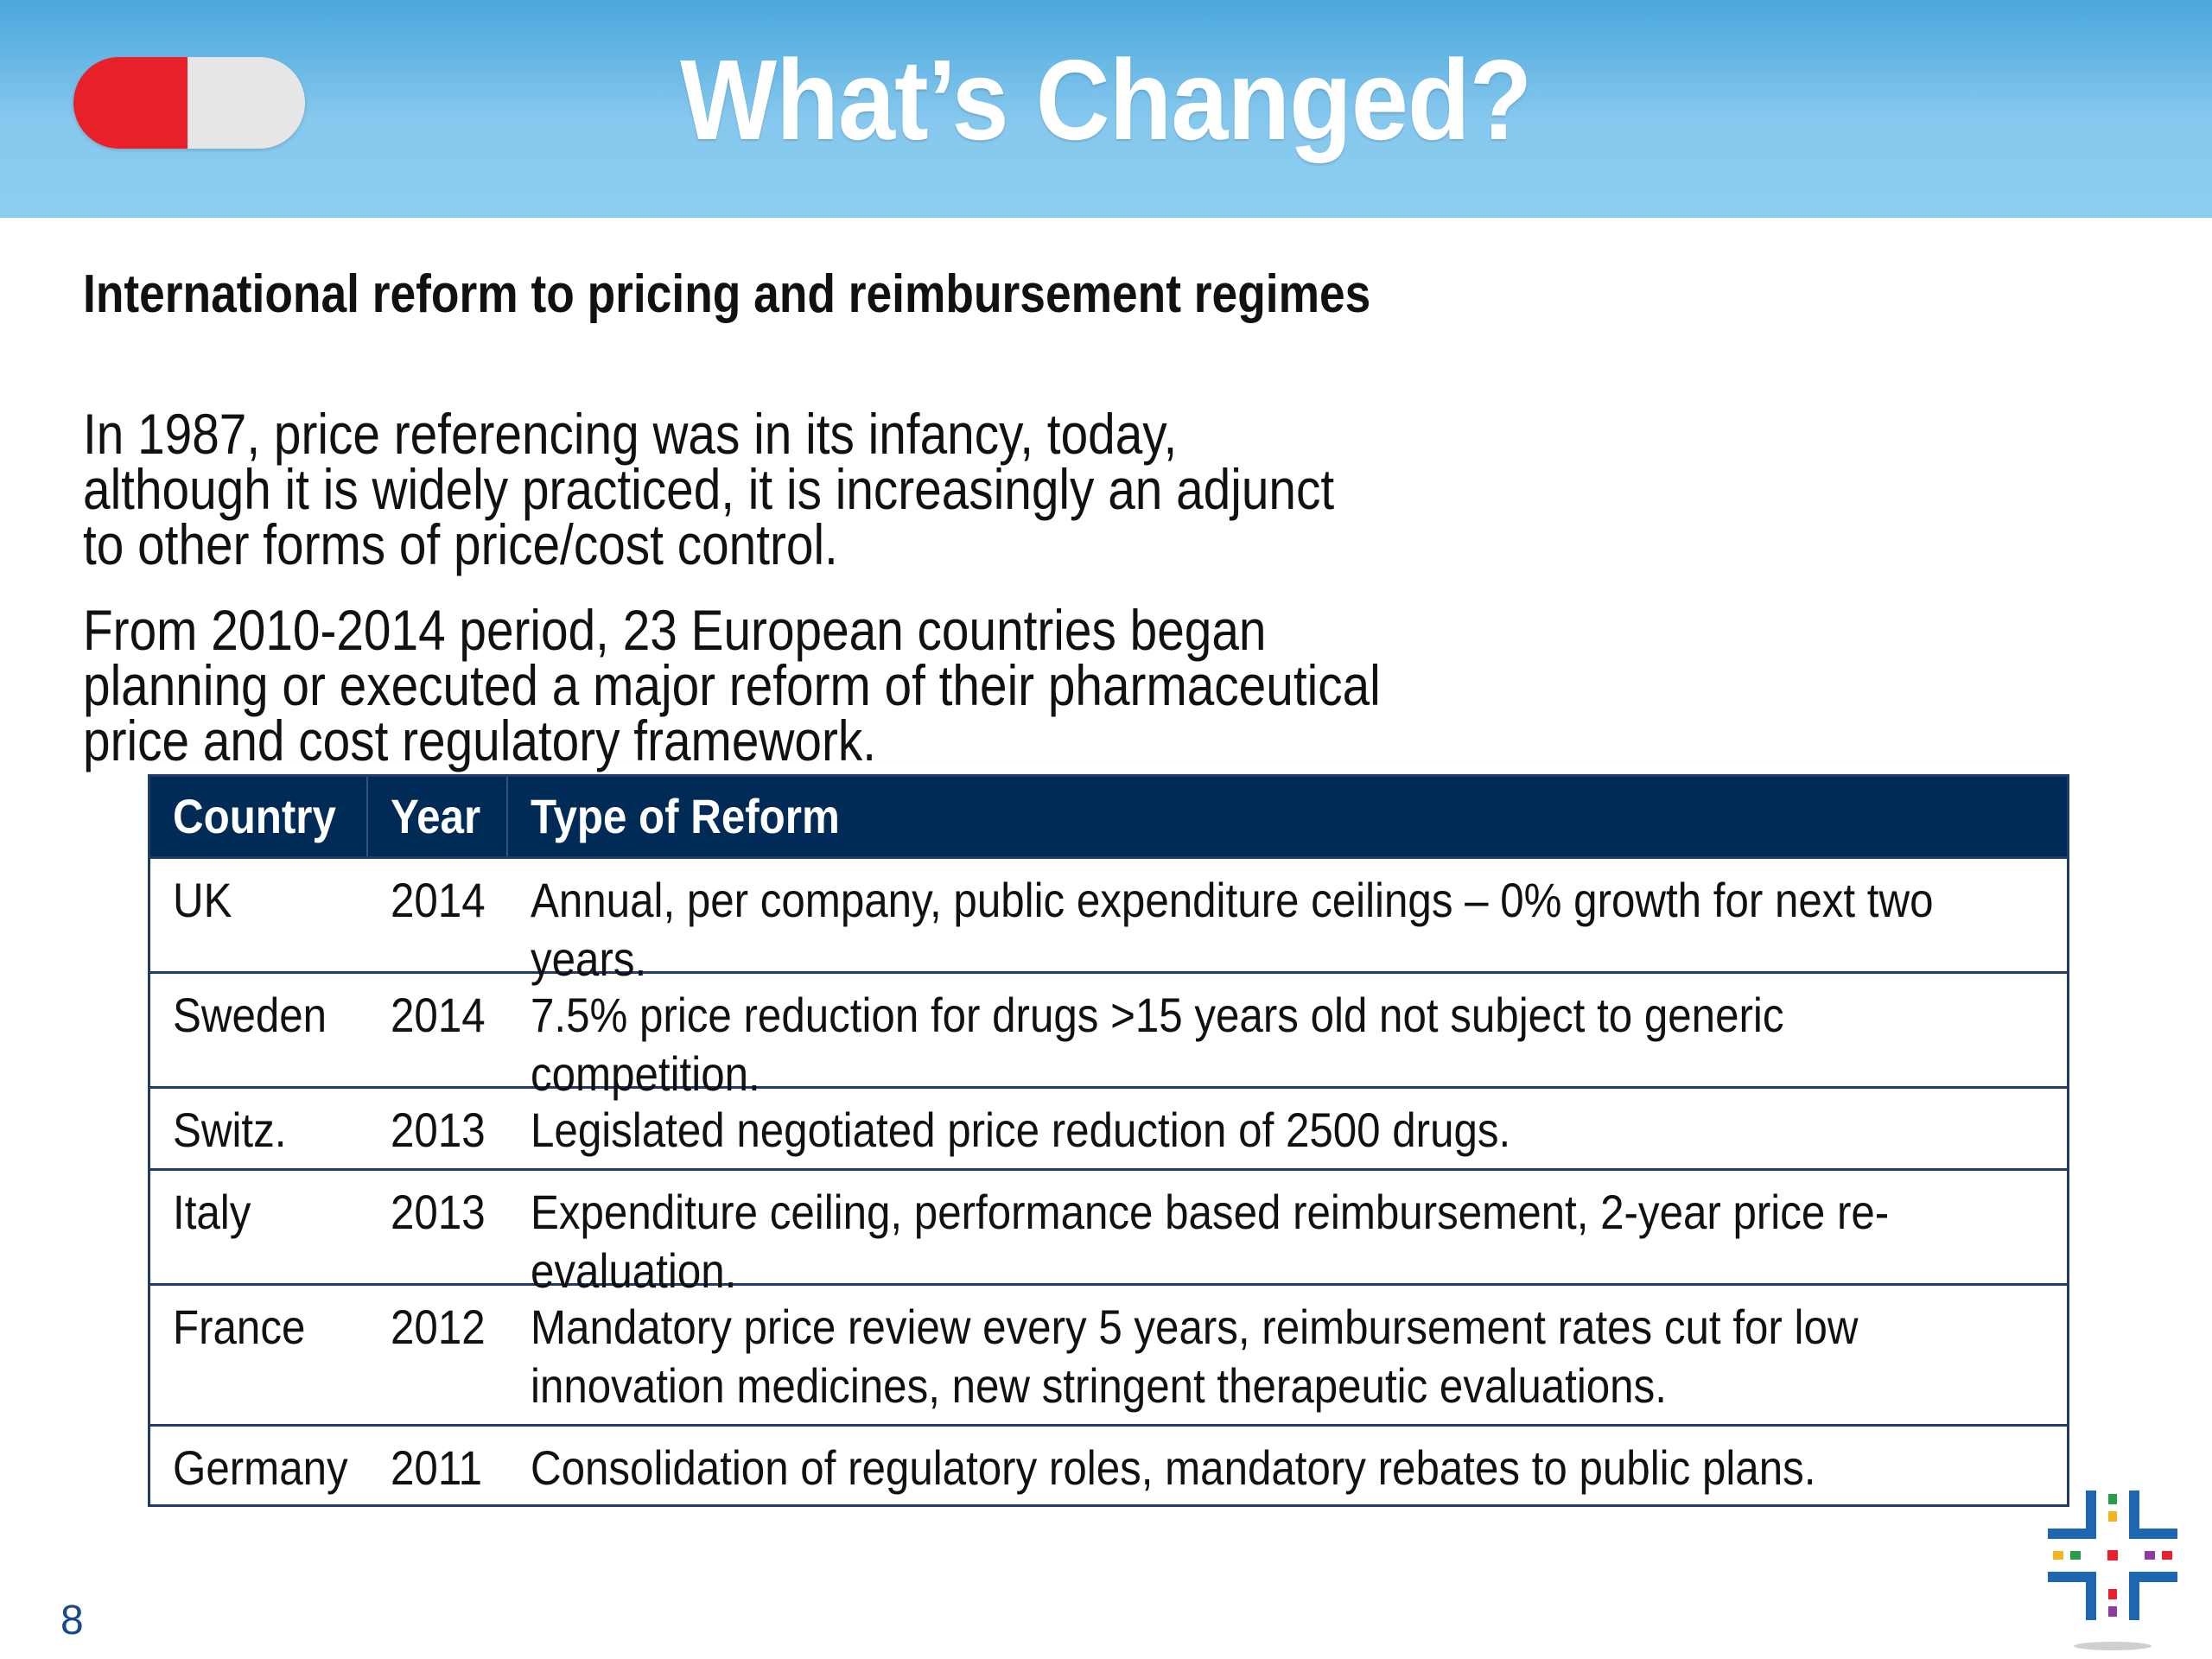 The height and width of the screenshot is (1659, 2212). What do you see at coordinates (2112, 1570) in the screenshot?
I see `cross-logo-icon` at bounding box center [2112, 1570].